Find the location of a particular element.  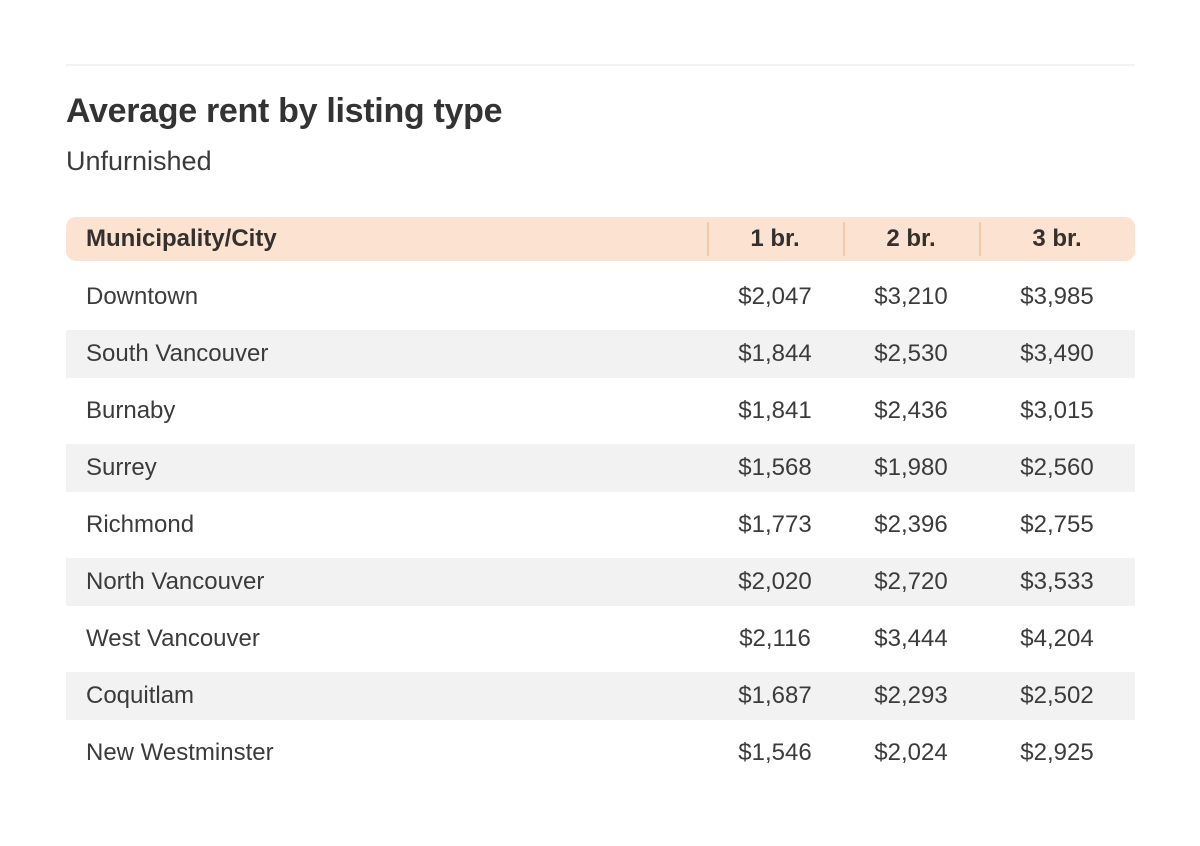

column-header-2br-label: 2 br. is located at coordinates (911, 238).